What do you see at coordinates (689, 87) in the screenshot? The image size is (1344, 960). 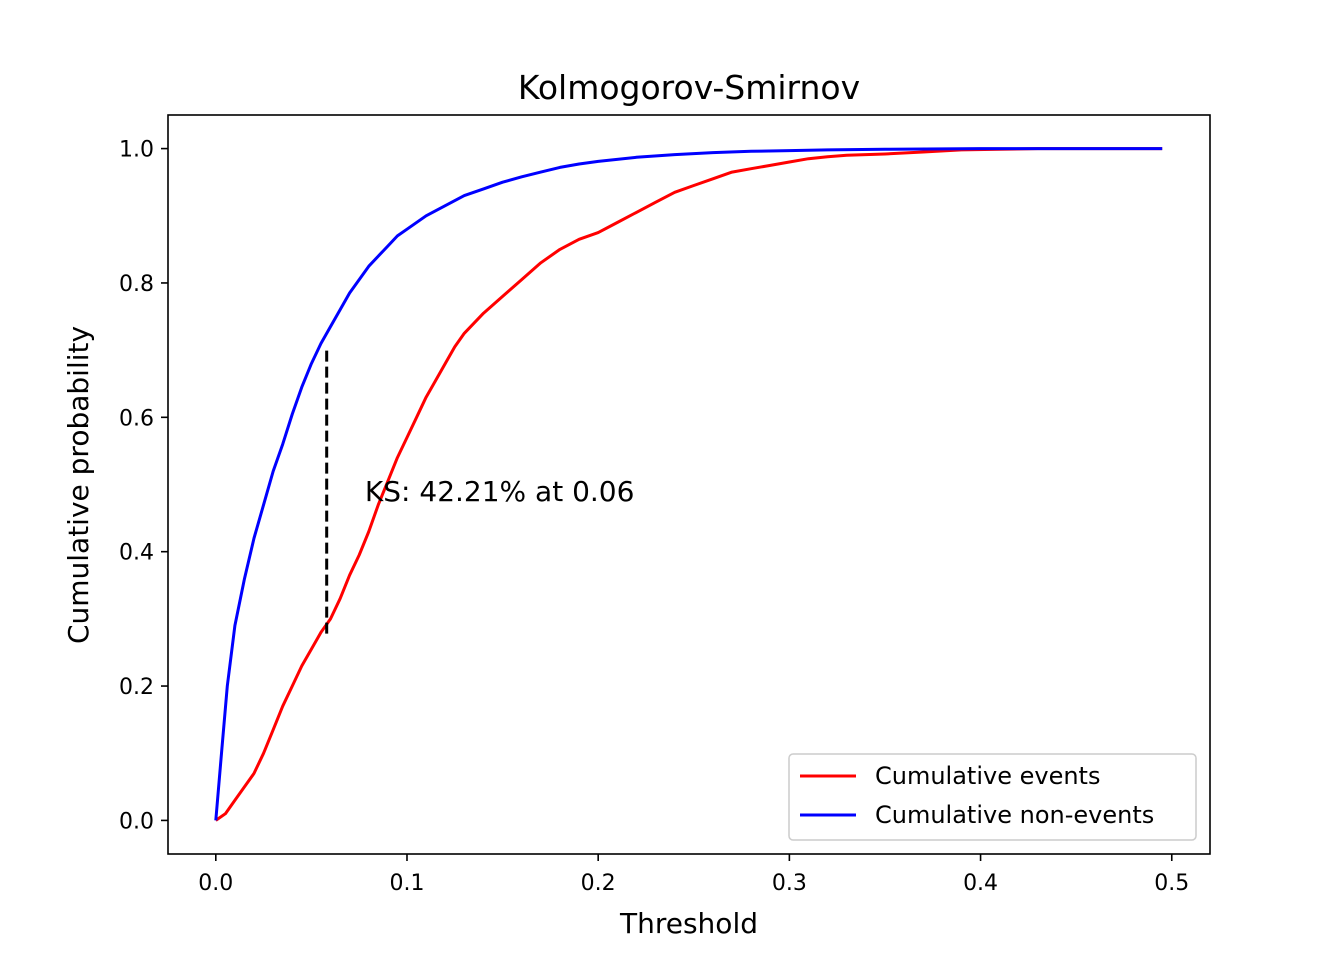 I see `chart-title: Kolmogorov-Smirnov` at bounding box center [689, 87].